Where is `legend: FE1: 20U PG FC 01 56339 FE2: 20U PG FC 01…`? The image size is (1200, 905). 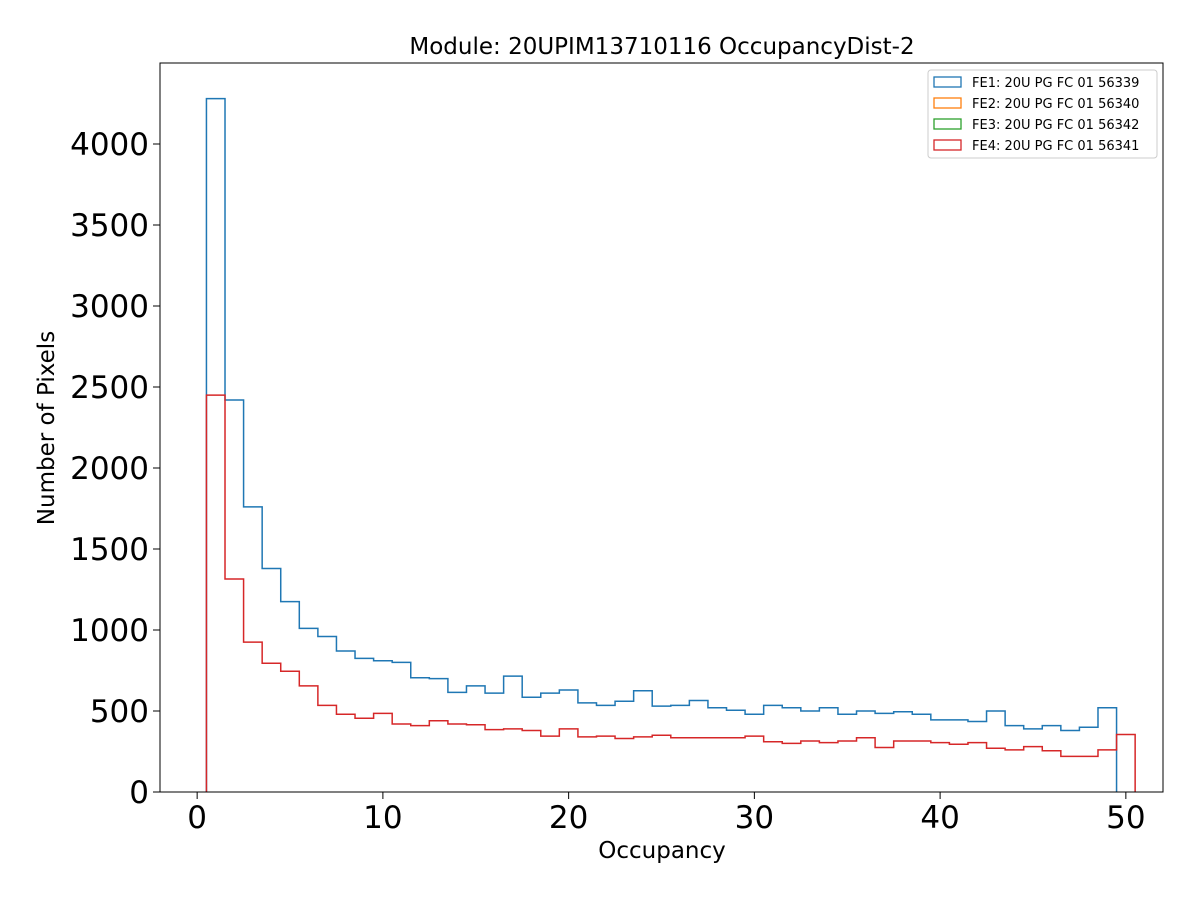 legend: FE1: 20U PG FC 01 56339 FE2: 20U PG FC 01… is located at coordinates (1042, 114).